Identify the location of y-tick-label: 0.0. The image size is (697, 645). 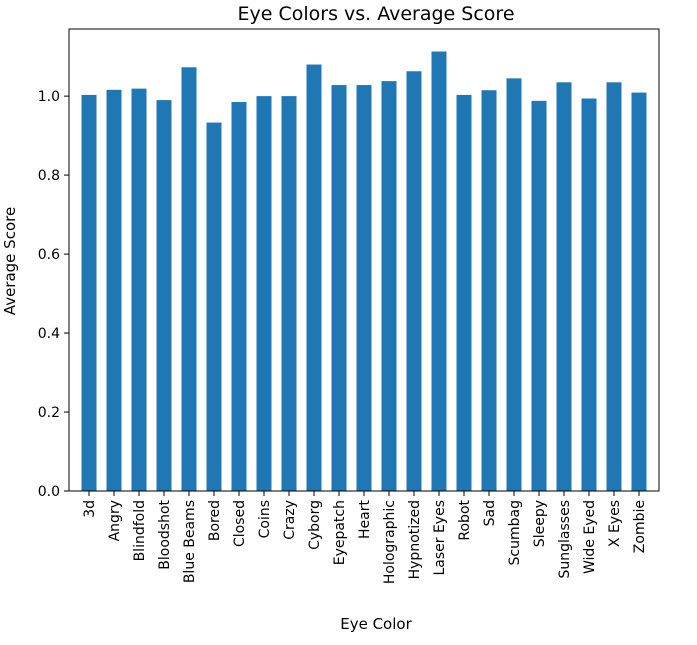
(49, 492).